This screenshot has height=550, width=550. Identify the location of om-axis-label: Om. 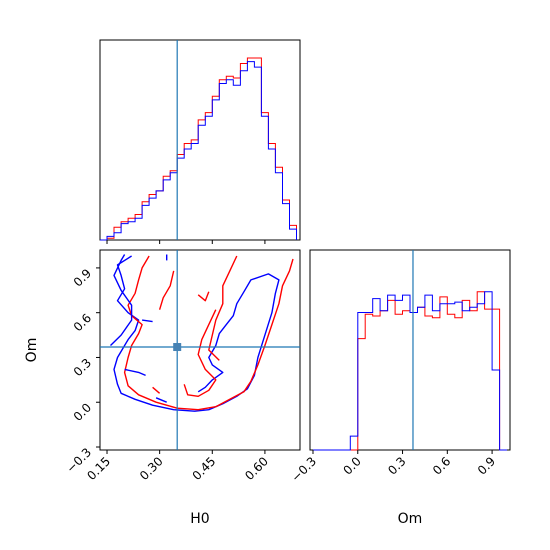
(32, 350).